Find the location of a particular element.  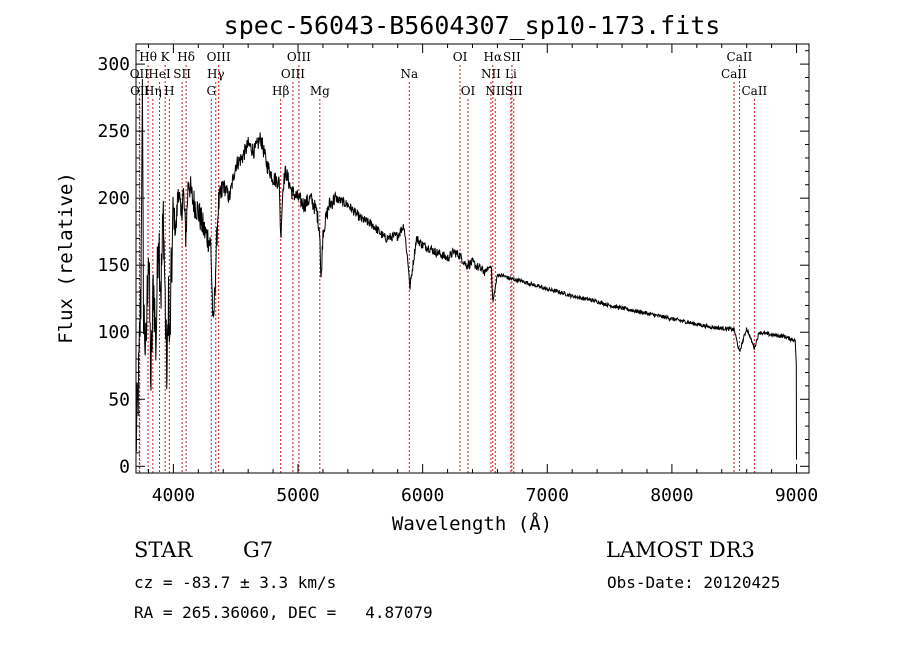

coordinates: RA = 265.36060, DEC = 4.87079 is located at coordinates (283, 612).